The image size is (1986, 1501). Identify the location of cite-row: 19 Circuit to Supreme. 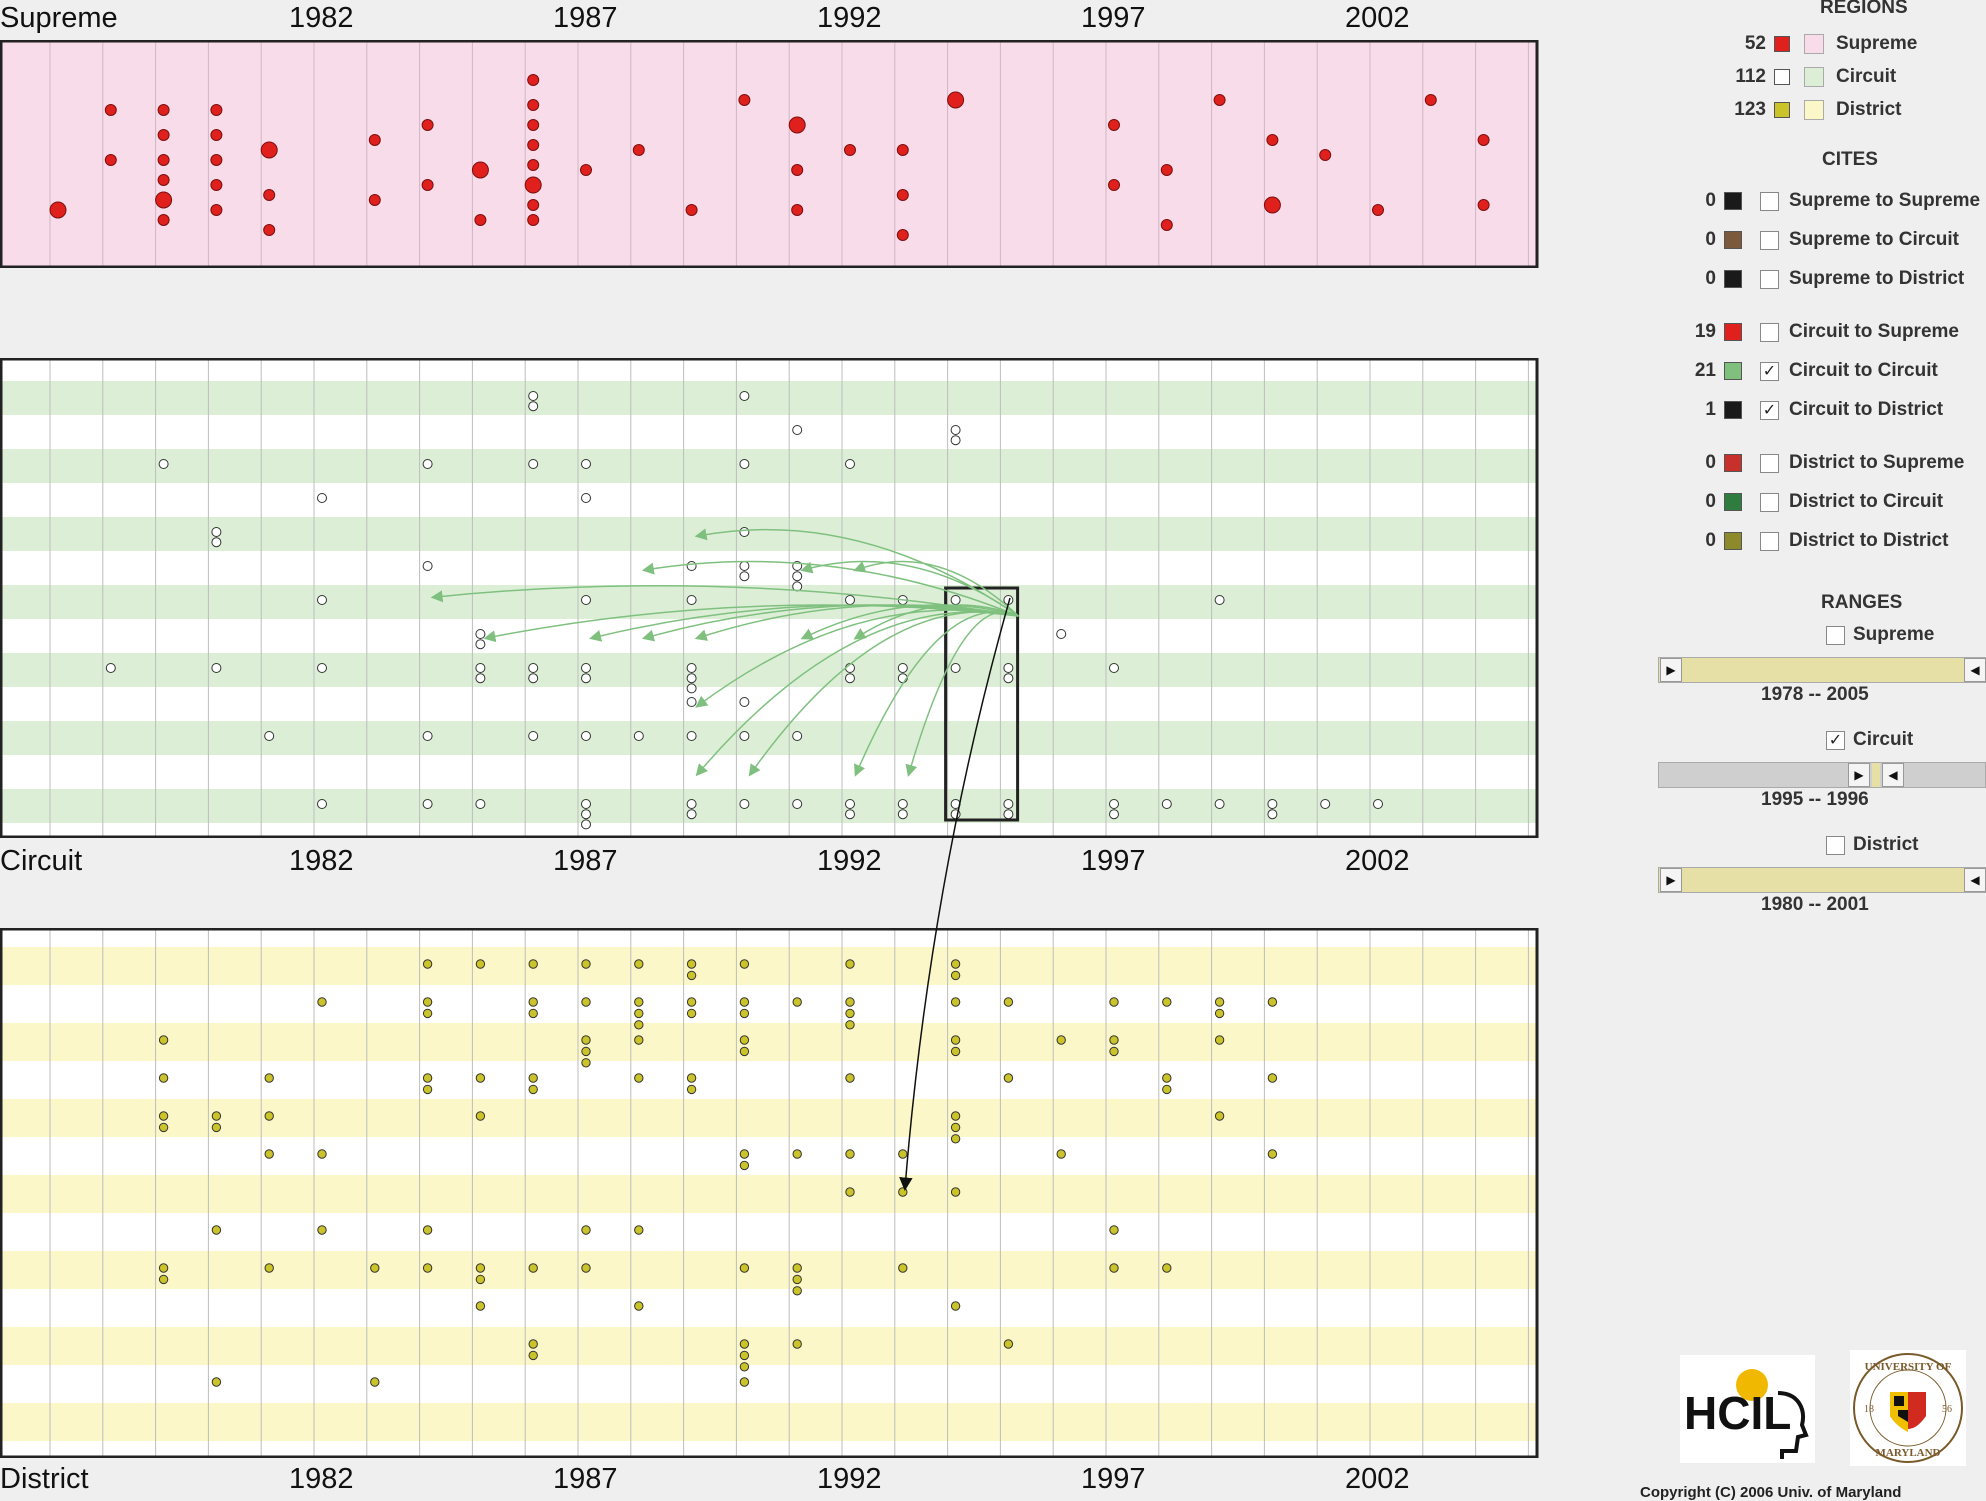
(1819, 332).